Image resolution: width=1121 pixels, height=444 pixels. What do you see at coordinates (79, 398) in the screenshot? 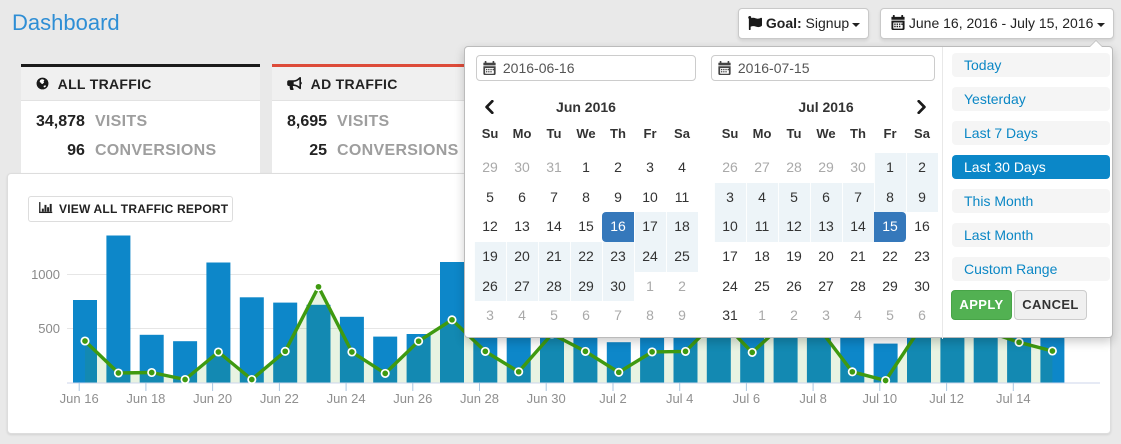
I see `svg-text: Jun 16` at bounding box center [79, 398].